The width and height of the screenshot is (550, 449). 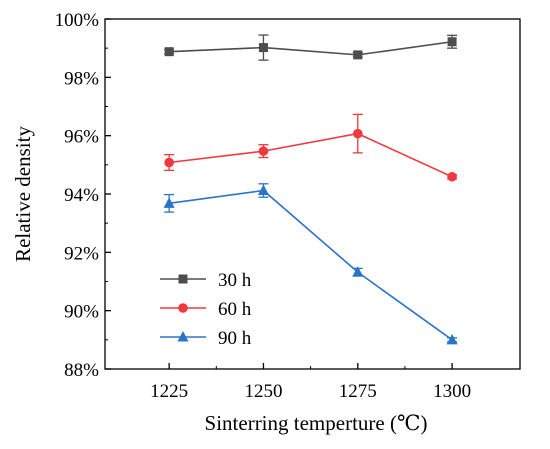 What do you see at coordinates (206, 338) in the screenshot?
I see `legend-item: 90 h` at bounding box center [206, 338].